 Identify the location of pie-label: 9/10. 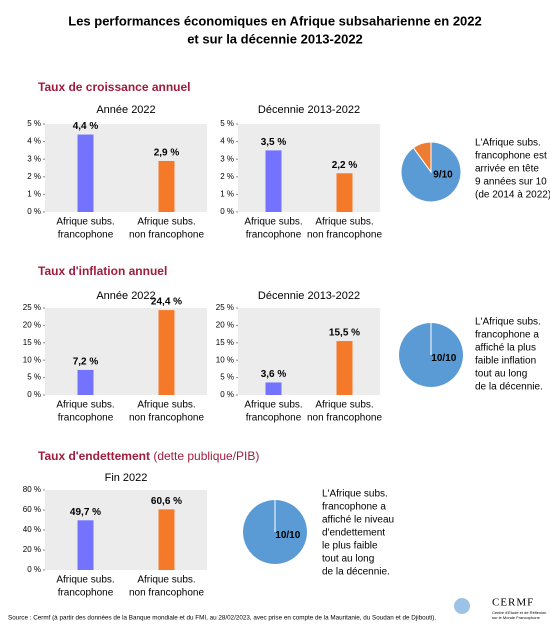
(443, 175).